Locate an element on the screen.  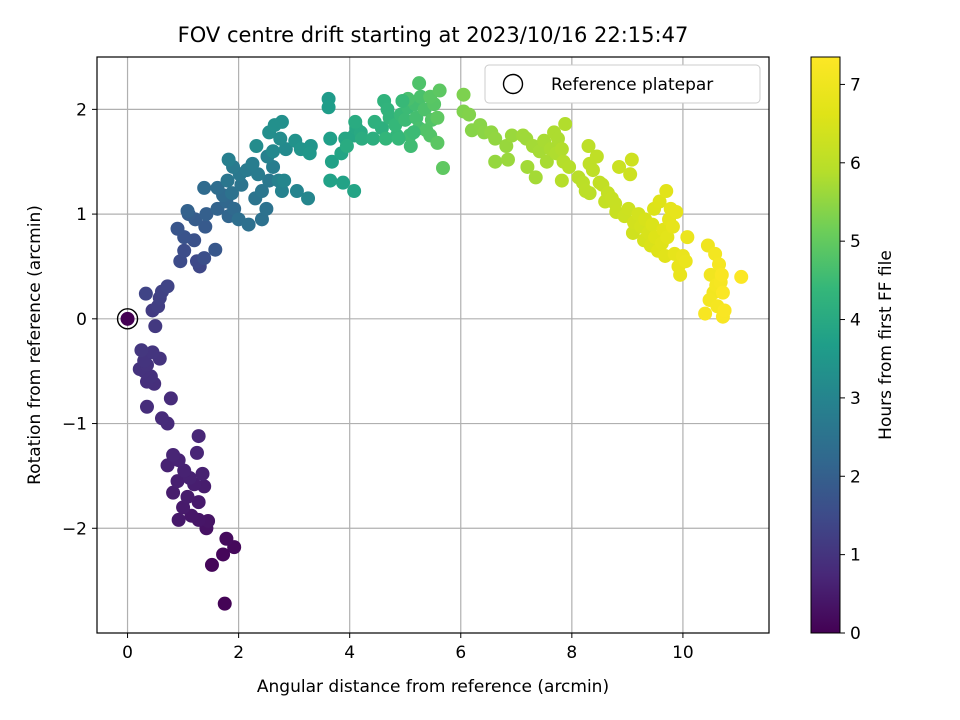
colorbar-tick-label: 6 is located at coordinates (855, 164).